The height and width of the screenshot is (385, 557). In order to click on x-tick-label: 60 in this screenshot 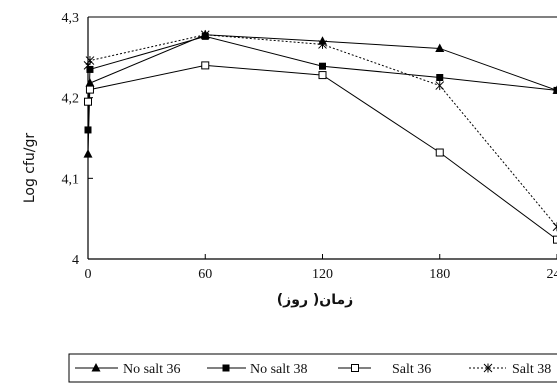, I will do `click(205, 274)`.